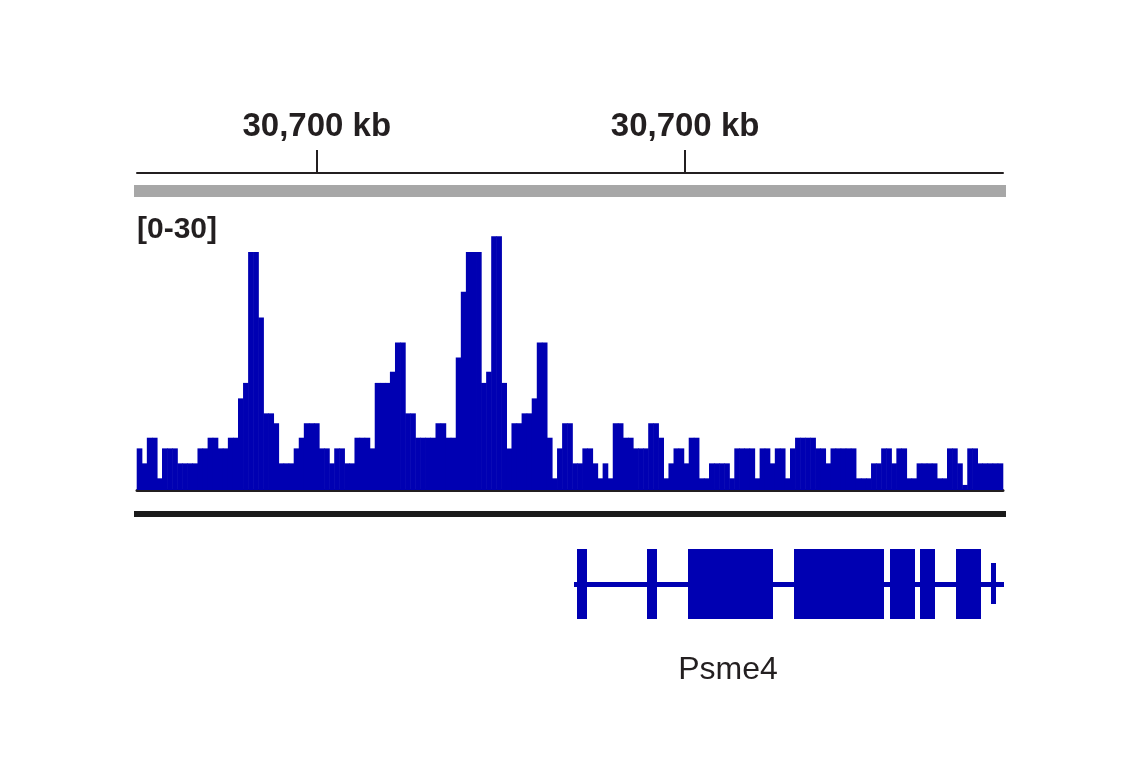  Describe the element at coordinates (728, 668) in the screenshot. I see `text: Psme4` at that location.